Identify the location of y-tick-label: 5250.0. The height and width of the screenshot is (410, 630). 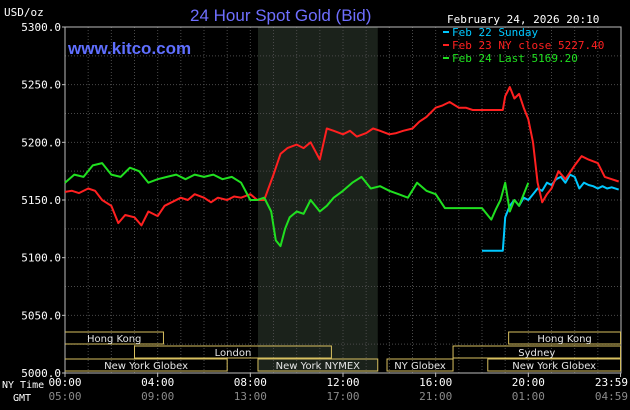
(41, 85).